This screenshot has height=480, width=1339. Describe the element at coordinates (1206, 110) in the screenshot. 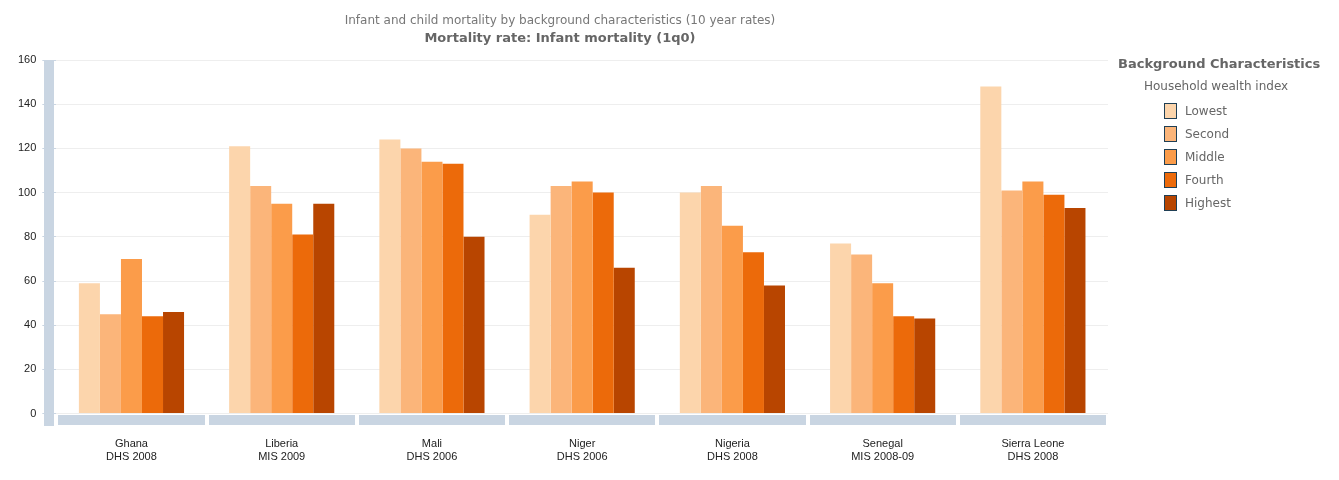

I see `legend-label: Lowest` at that location.